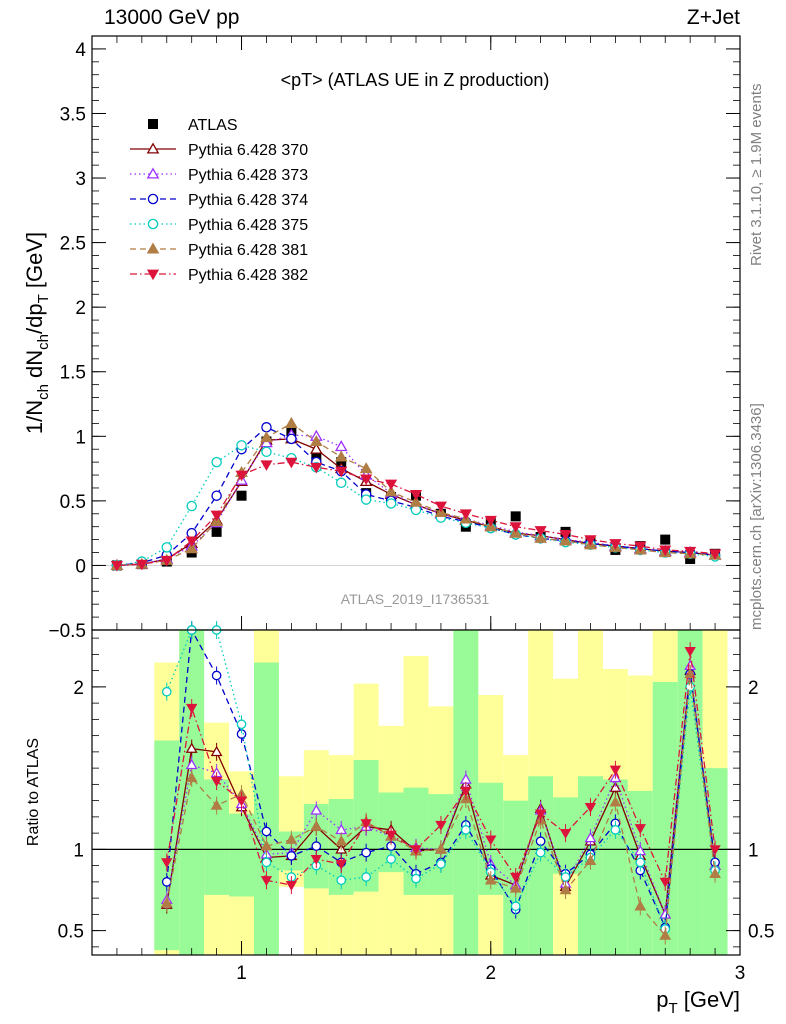 This screenshot has height=1024, width=786. Describe the element at coordinates (80, 308) in the screenshot. I see `main-ytick-label: 2` at that location.